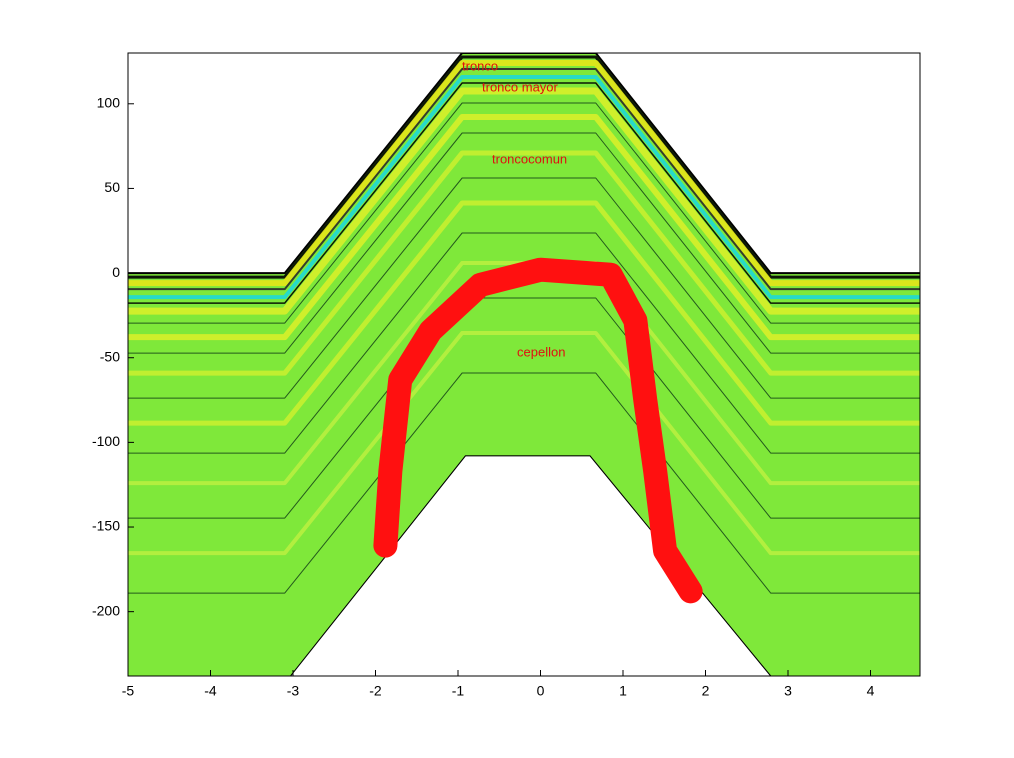 This screenshot has height=758, width=1014. I want to click on y-tick-label: 50, so click(112, 187).